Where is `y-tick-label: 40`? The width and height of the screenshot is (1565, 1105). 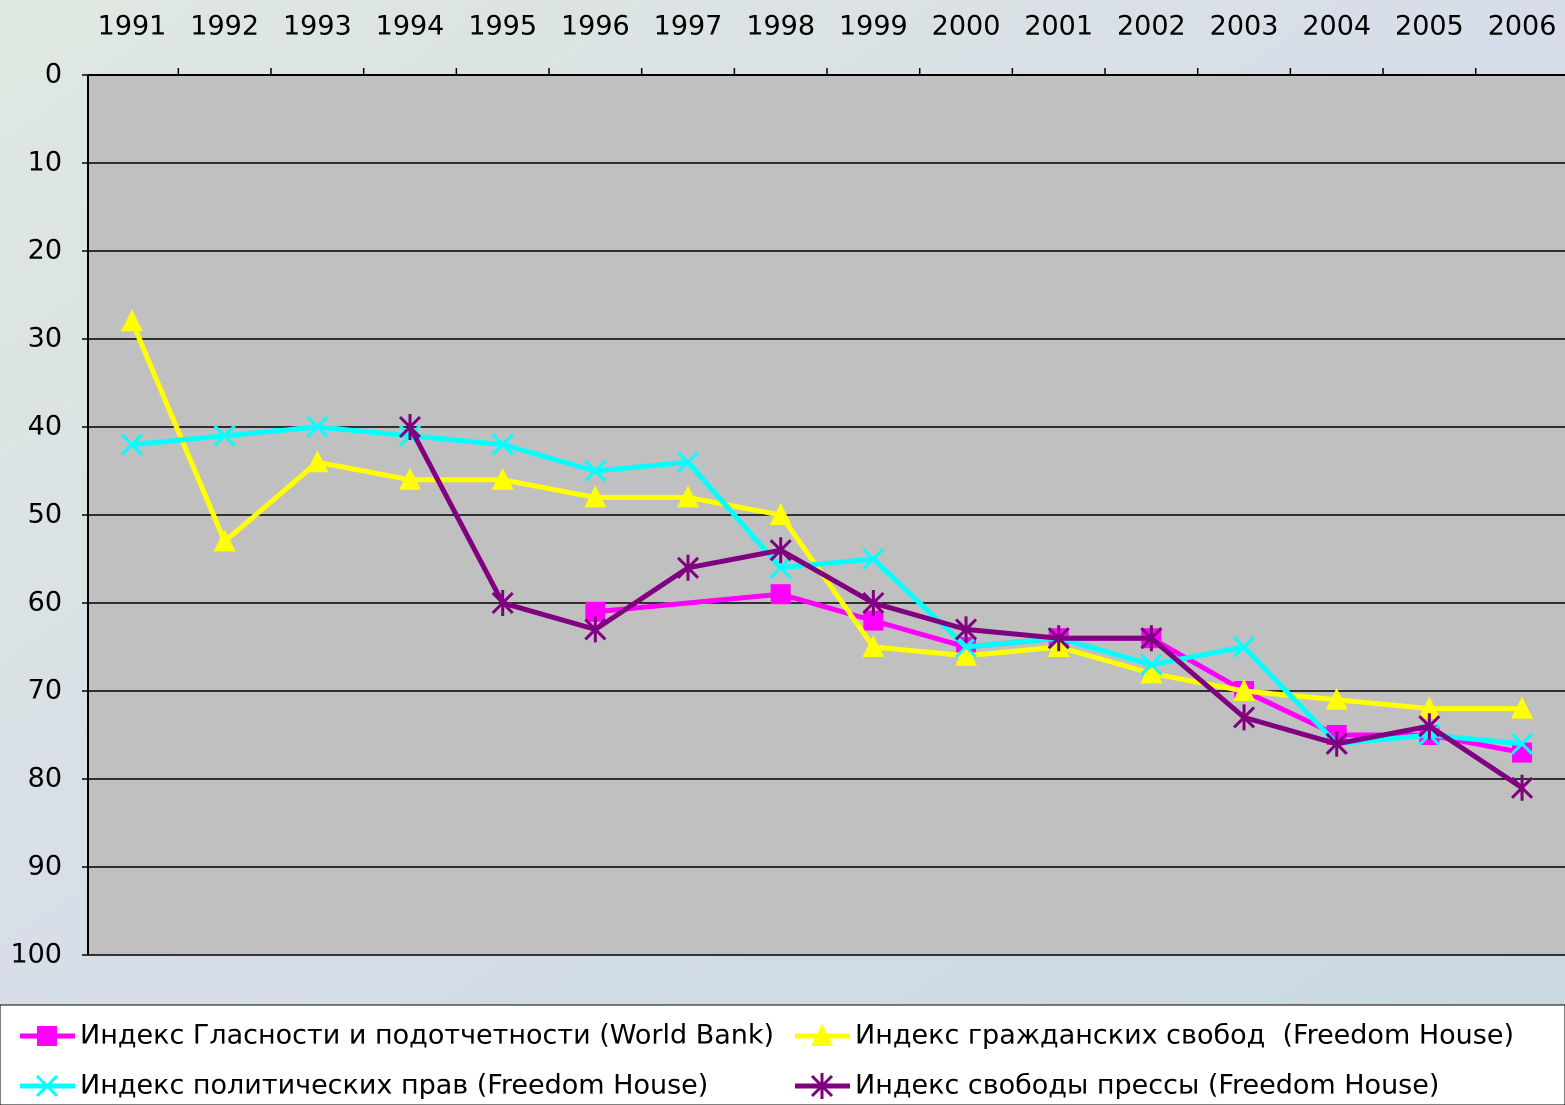 y-tick-label: 40 is located at coordinates (45, 426).